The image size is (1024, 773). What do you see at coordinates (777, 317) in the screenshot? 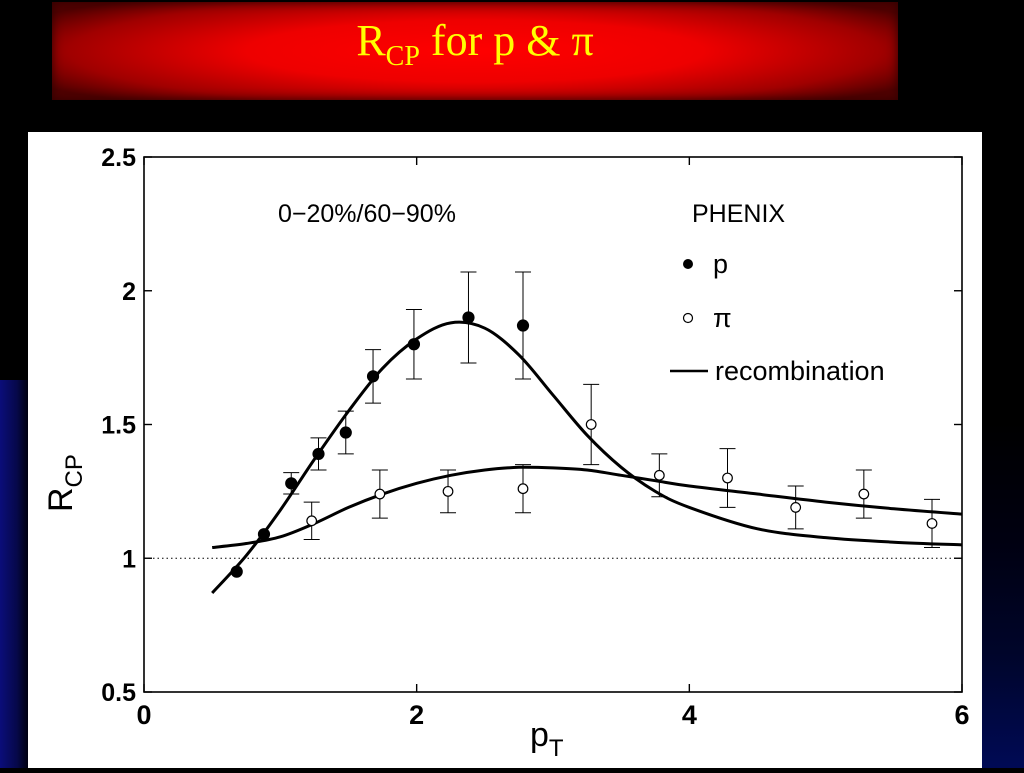
I see `legend: p π recombination` at bounding box center [777, 317].